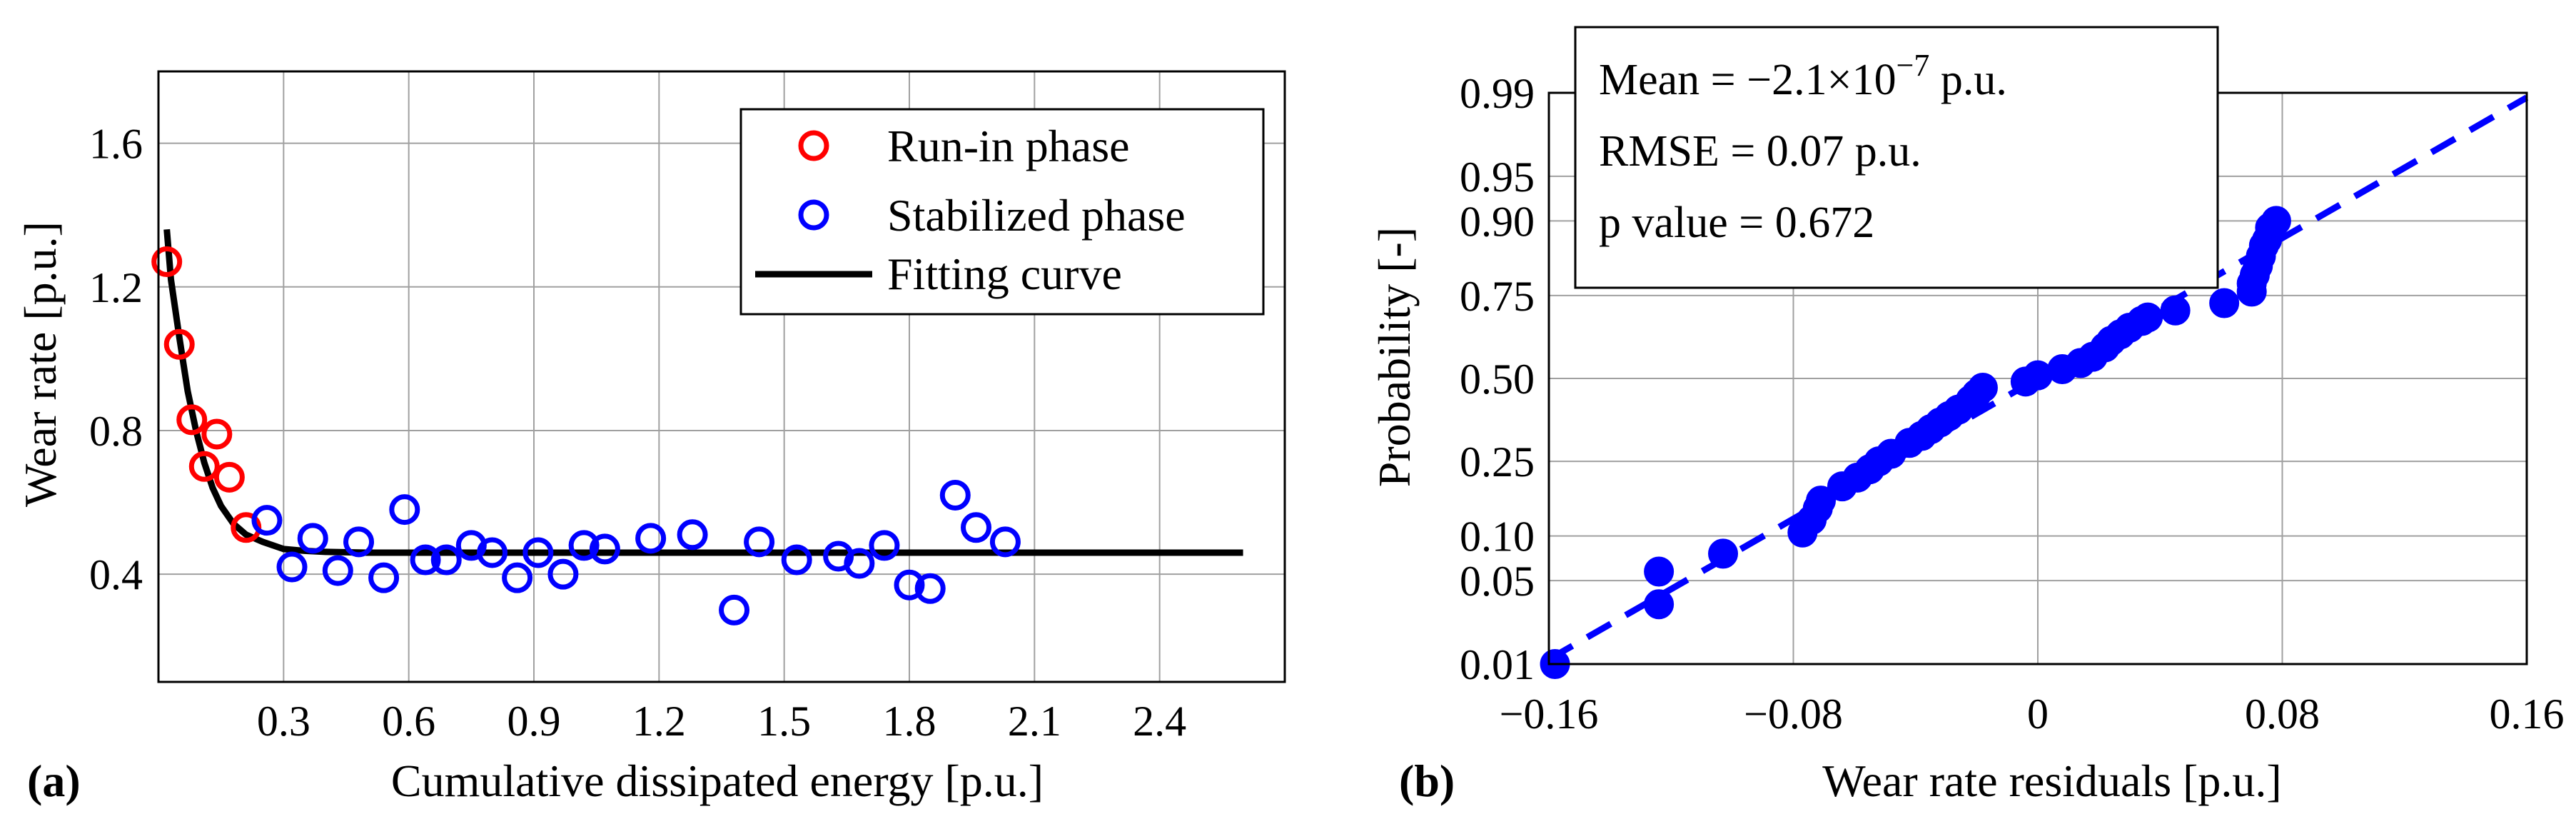 Image resolution: width=2576 pixels, height=829 pixels. Describe the element at coordinates (116, 574) in the screenshot. I see `chart-a-y-tick-label: 0.4` at that location.